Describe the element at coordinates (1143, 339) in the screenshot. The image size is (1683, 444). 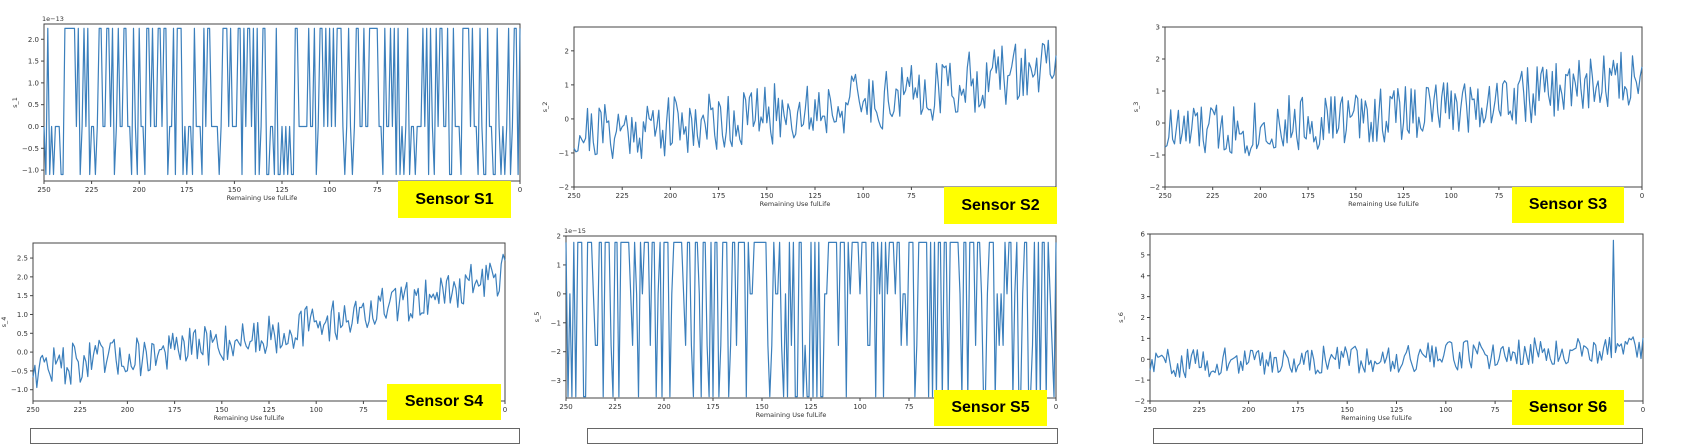
I see `y-tick-label: 1` at that location.